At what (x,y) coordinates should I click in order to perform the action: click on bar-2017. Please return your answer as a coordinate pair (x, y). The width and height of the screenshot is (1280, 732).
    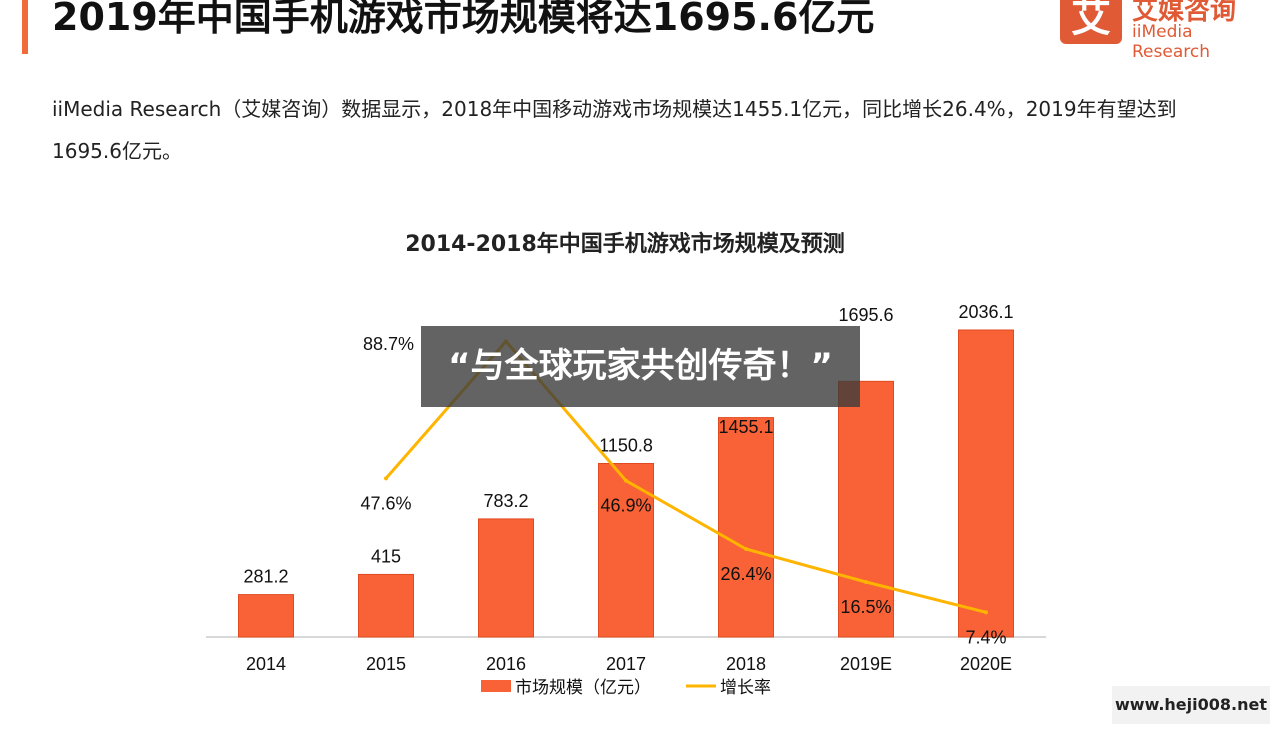
    Looking at the image, I should click on (626, 550).